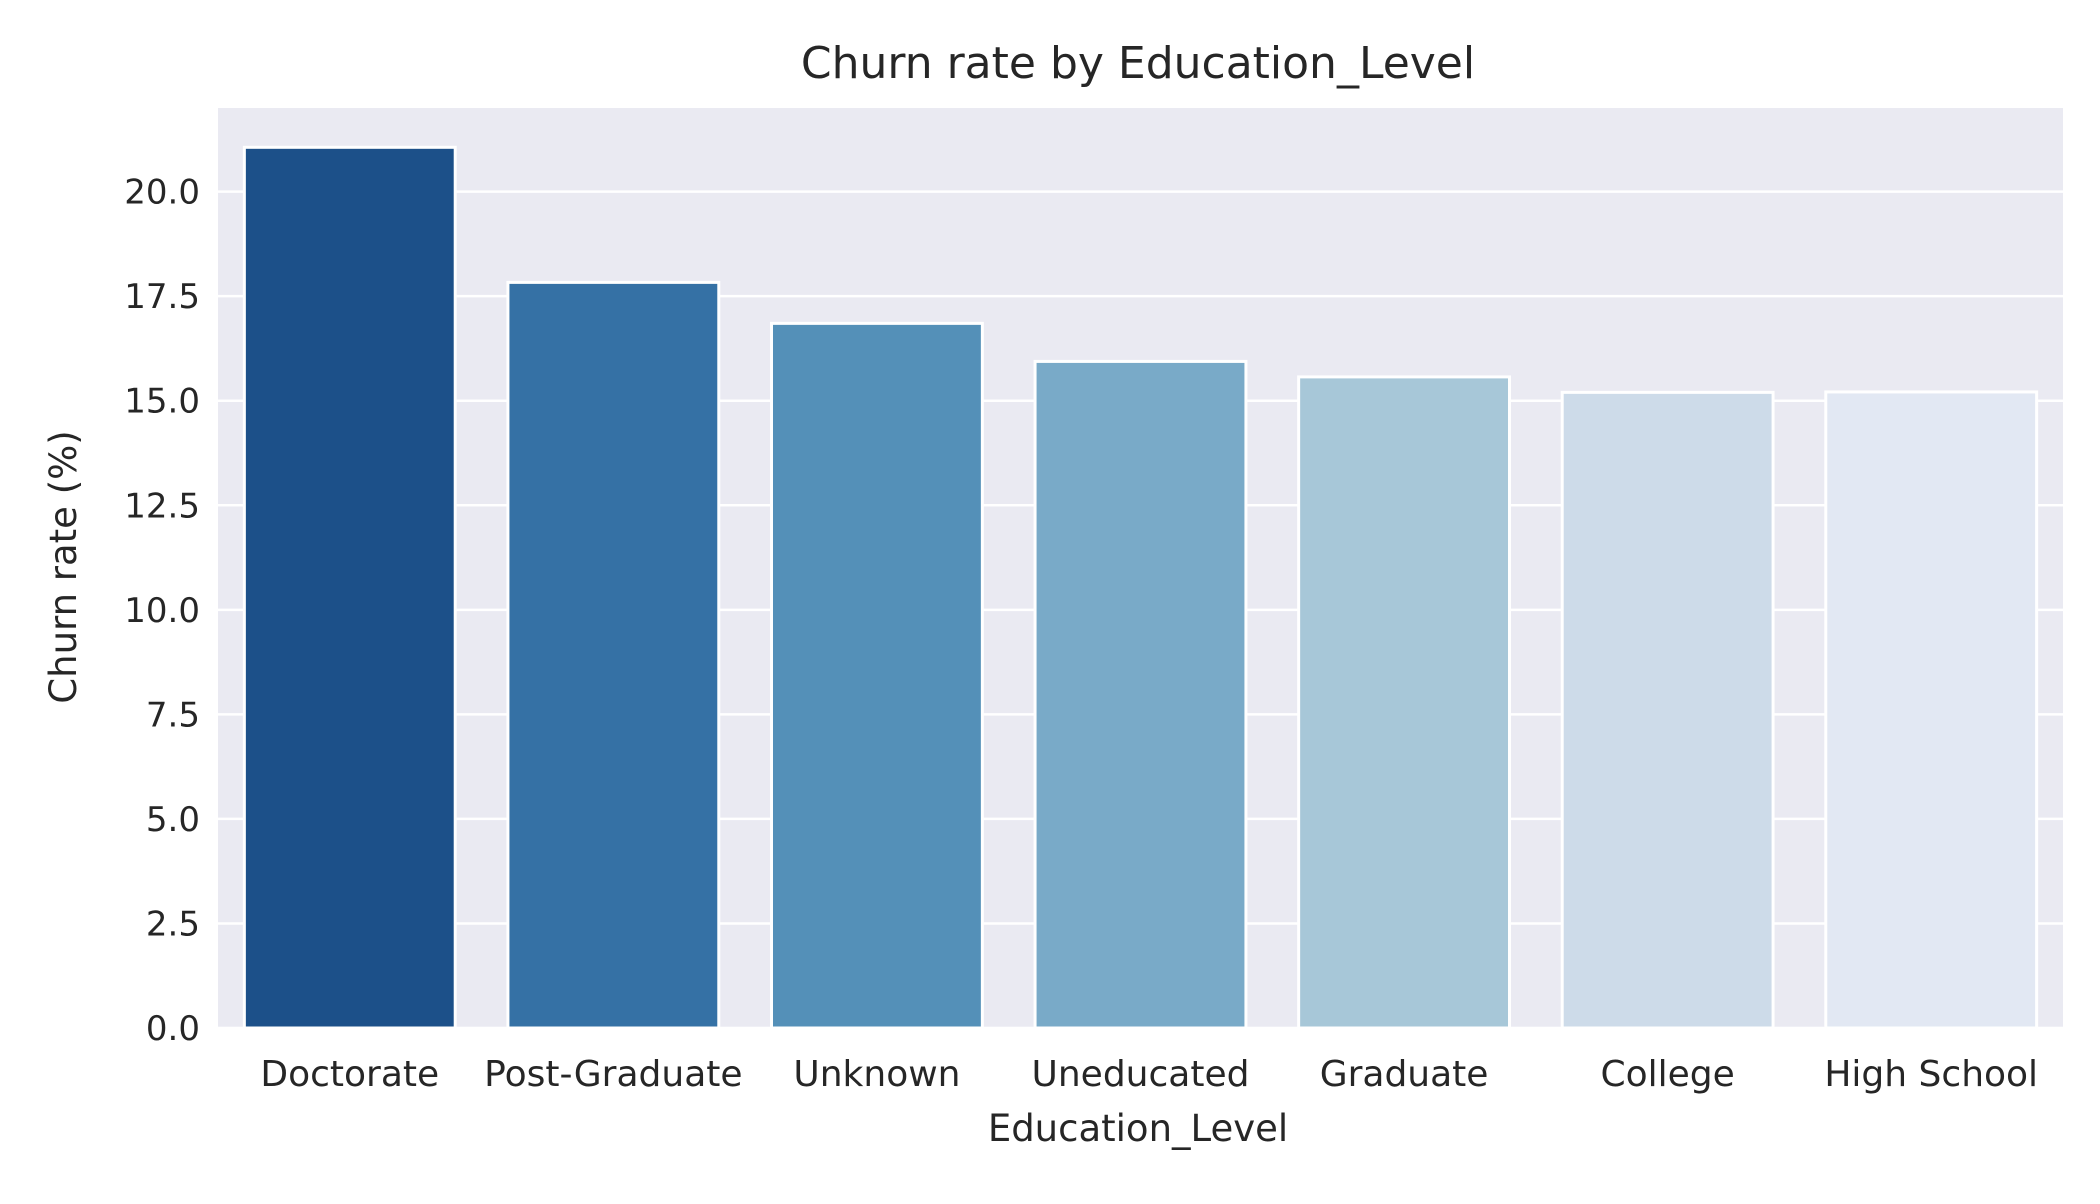  I want to click on y-tick-label: 17.5, so click(162, 297).